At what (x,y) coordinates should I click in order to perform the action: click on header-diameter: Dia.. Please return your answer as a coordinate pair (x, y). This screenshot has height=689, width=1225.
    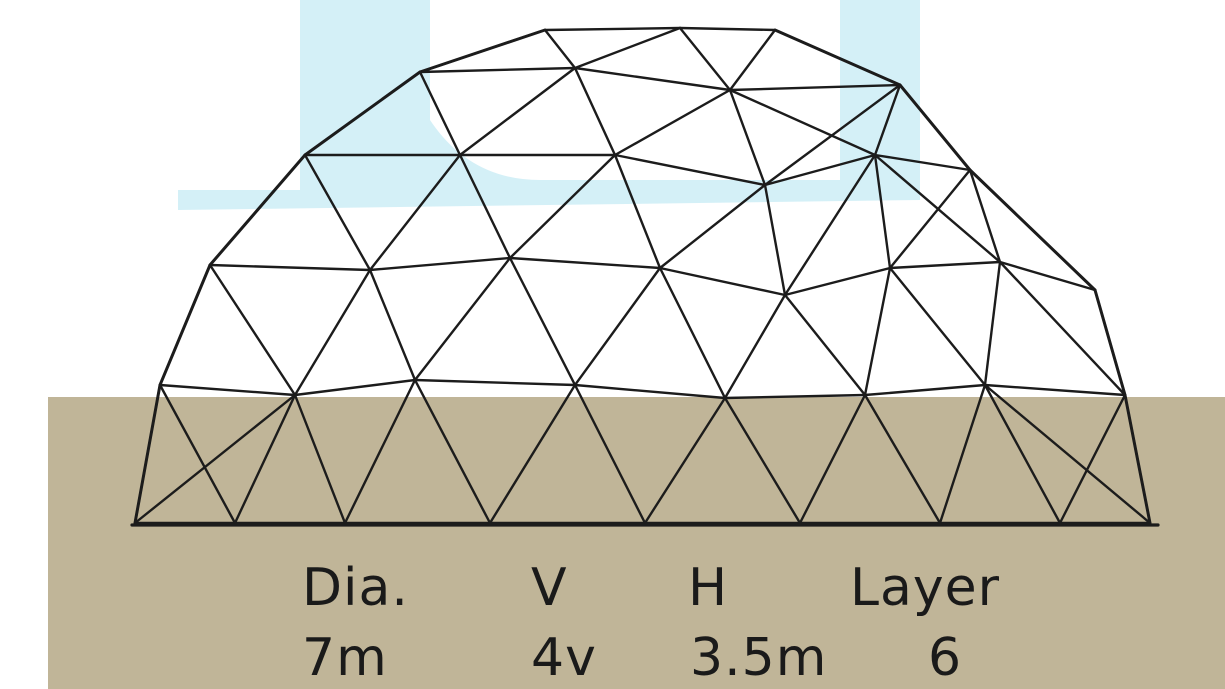
    Looking at the image, I should click on (355, 588).